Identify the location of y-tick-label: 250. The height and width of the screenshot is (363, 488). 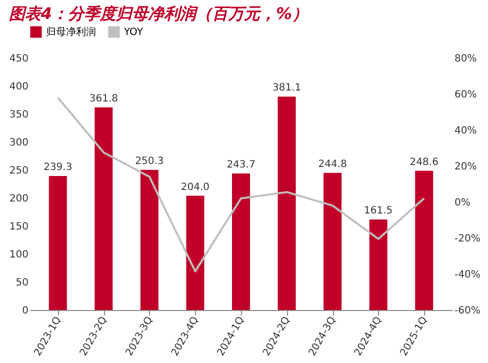
(18, 171).